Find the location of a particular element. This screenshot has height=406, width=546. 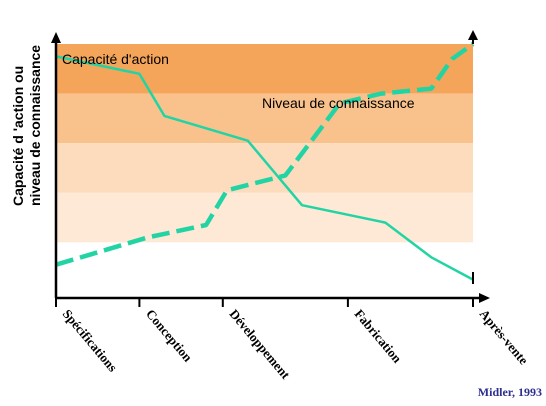

x-tick-label: Après-vente is located at coordinates (504, 336).